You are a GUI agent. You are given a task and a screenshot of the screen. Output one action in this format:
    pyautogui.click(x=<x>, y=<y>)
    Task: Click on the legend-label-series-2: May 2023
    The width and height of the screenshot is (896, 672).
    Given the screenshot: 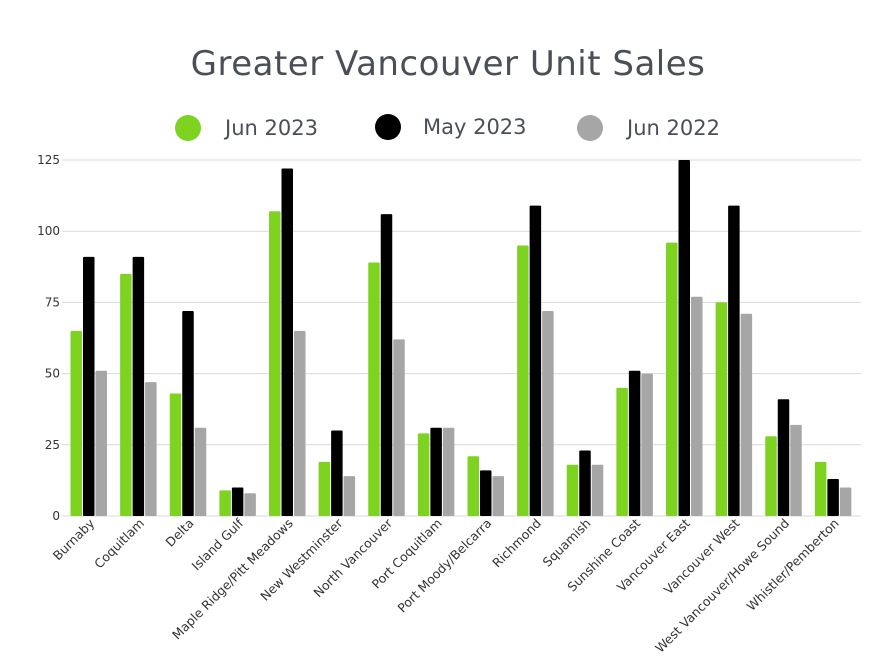 What is the action you would take?
    pyautogui.click(x=475, y=127)
    